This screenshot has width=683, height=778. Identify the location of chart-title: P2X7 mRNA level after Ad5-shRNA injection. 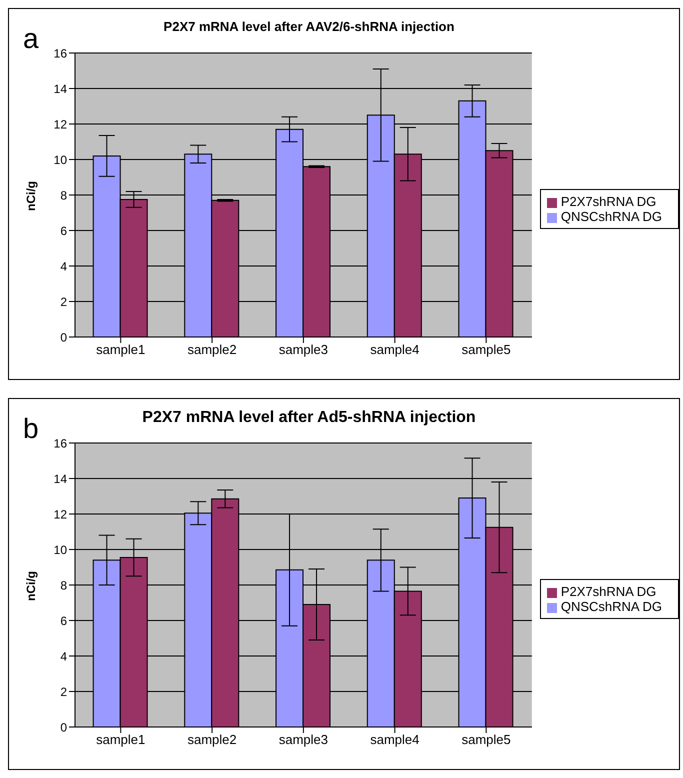
(309, 418).